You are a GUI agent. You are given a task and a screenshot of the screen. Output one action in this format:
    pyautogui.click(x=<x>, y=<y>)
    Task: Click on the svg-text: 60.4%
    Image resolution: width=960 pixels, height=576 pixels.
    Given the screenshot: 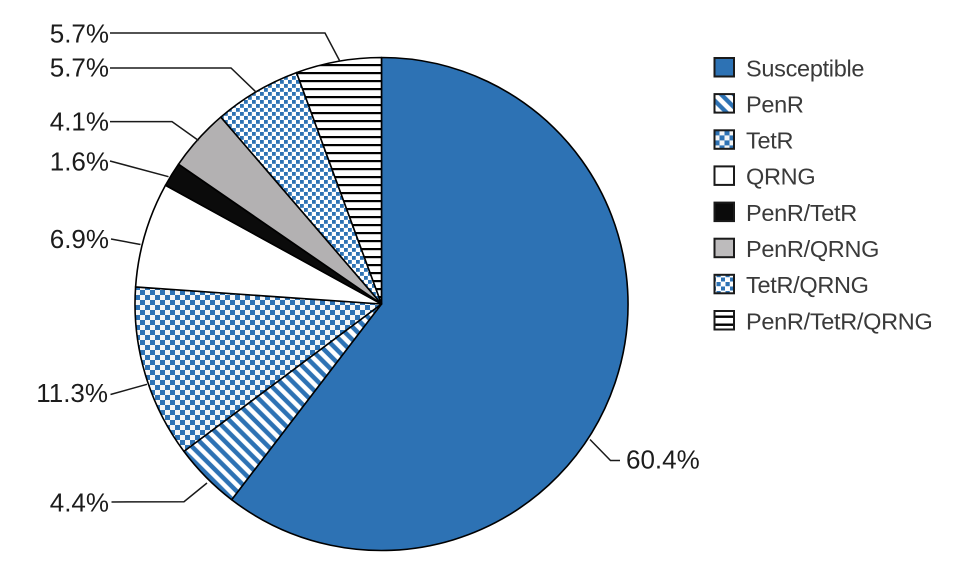 What is the action you would take?
    pyautogui.click(x=663, y=460)
    